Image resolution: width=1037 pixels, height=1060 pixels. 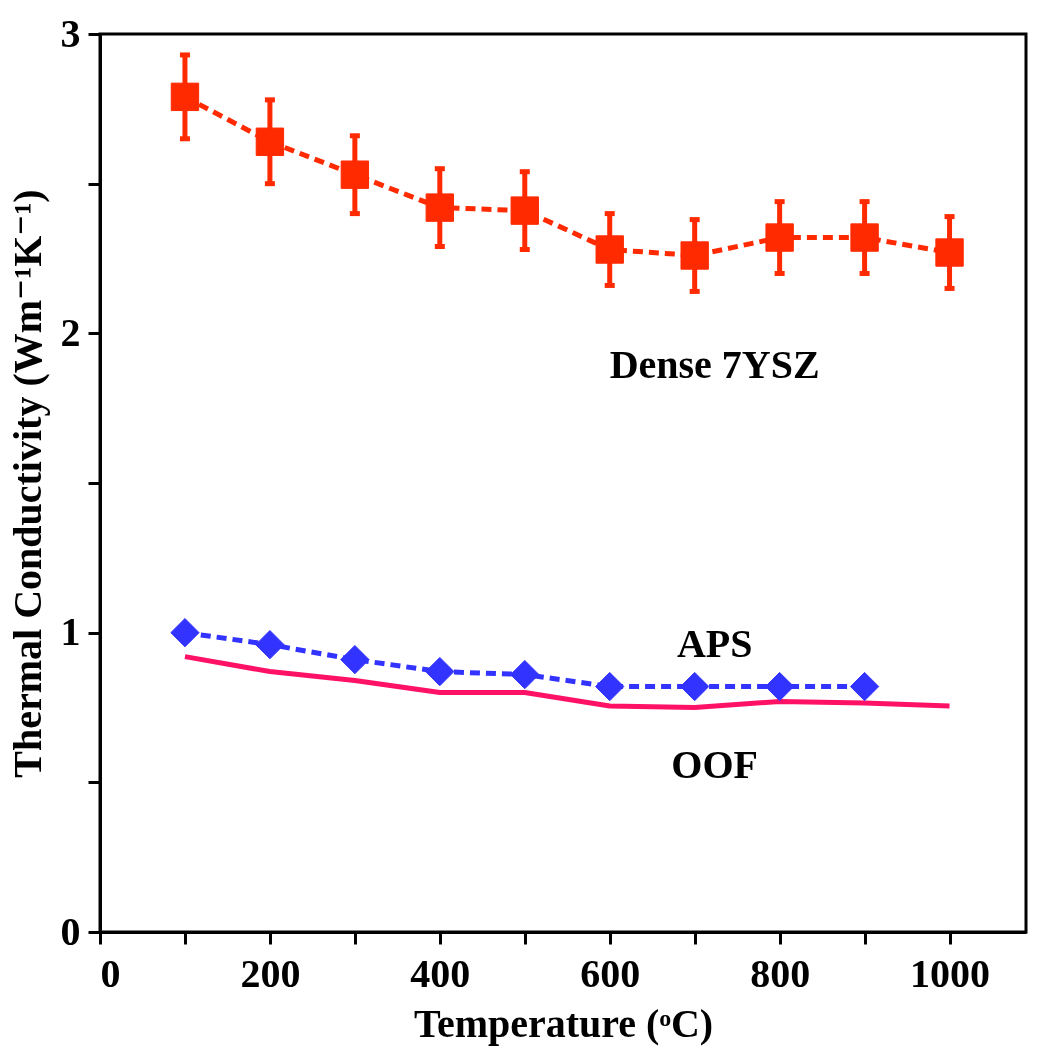 What do you see at coordinates (715, 764) in the screenshot?
I see `series-label: OOF` at bounding box center [715, 764].